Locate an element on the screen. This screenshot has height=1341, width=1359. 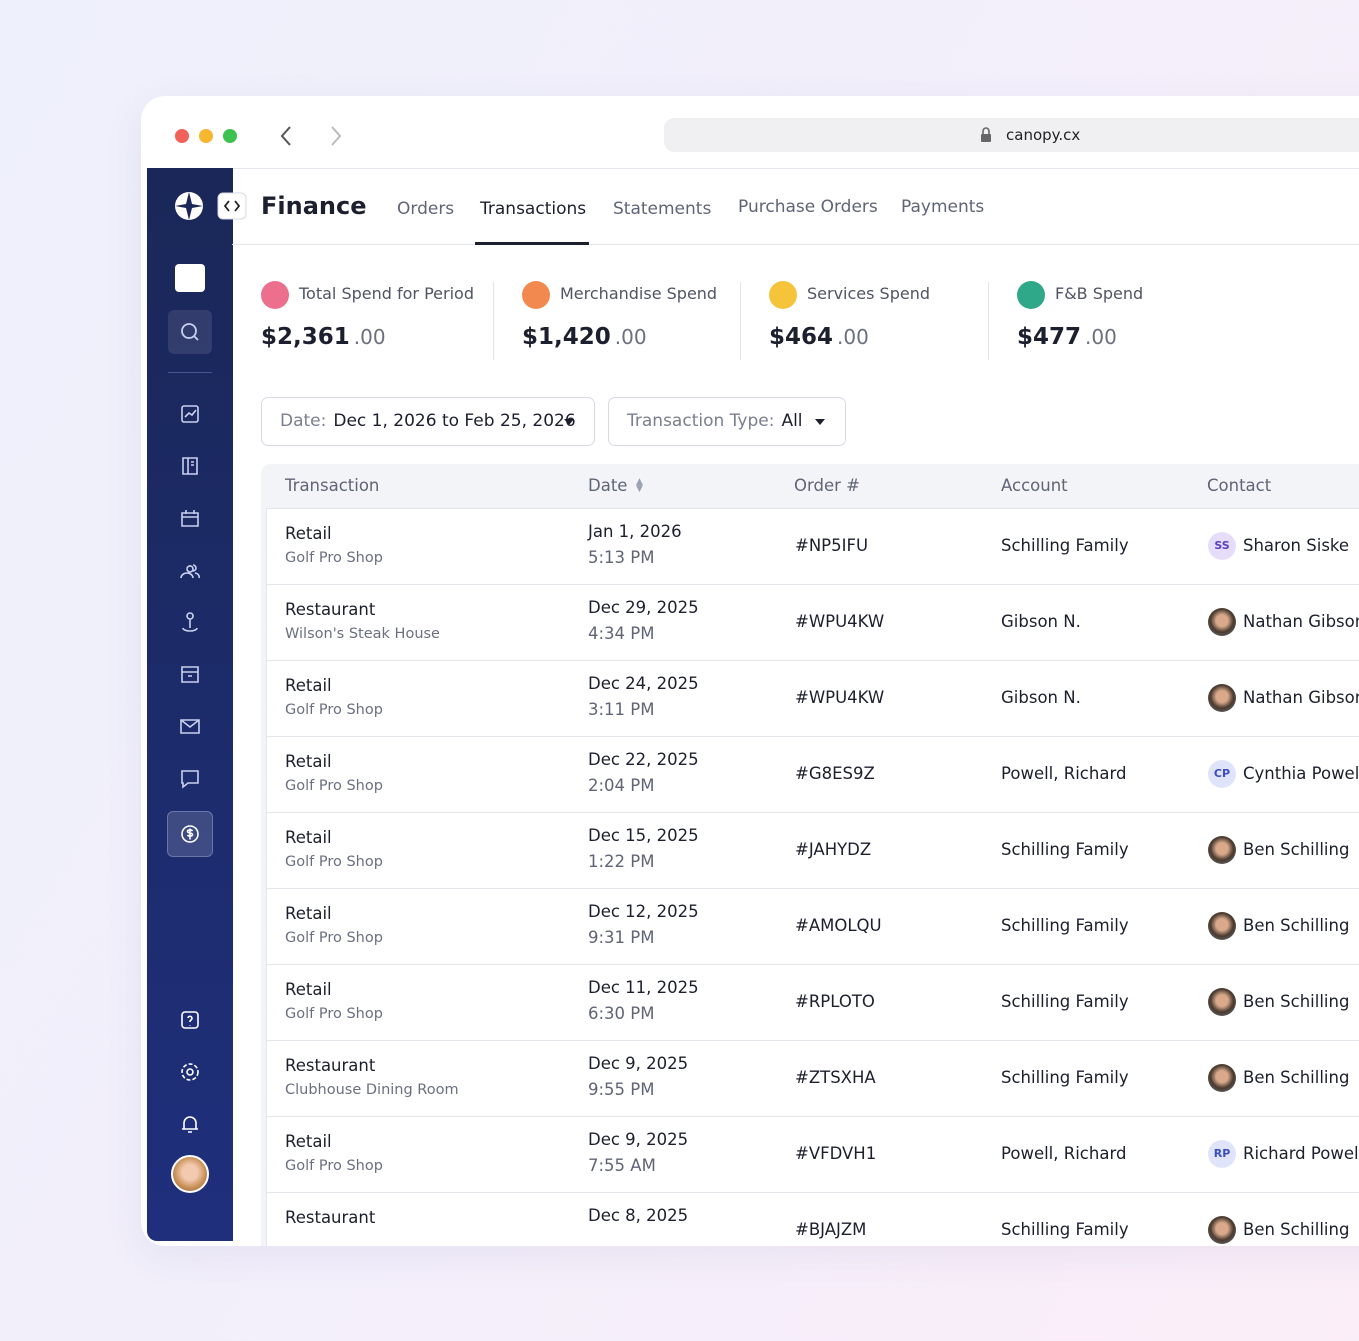
min-dot is located at coordinates (206, 136).